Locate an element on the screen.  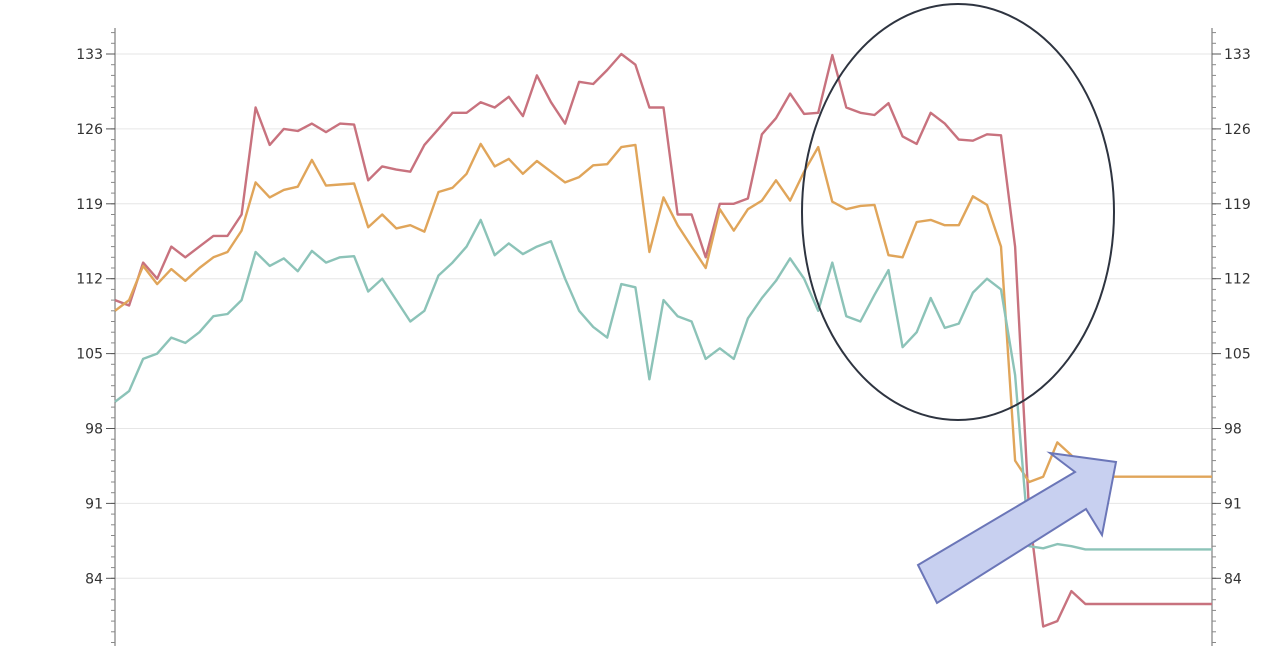
y-tick-label-right: 91 is located at coordinates (1233, 504).